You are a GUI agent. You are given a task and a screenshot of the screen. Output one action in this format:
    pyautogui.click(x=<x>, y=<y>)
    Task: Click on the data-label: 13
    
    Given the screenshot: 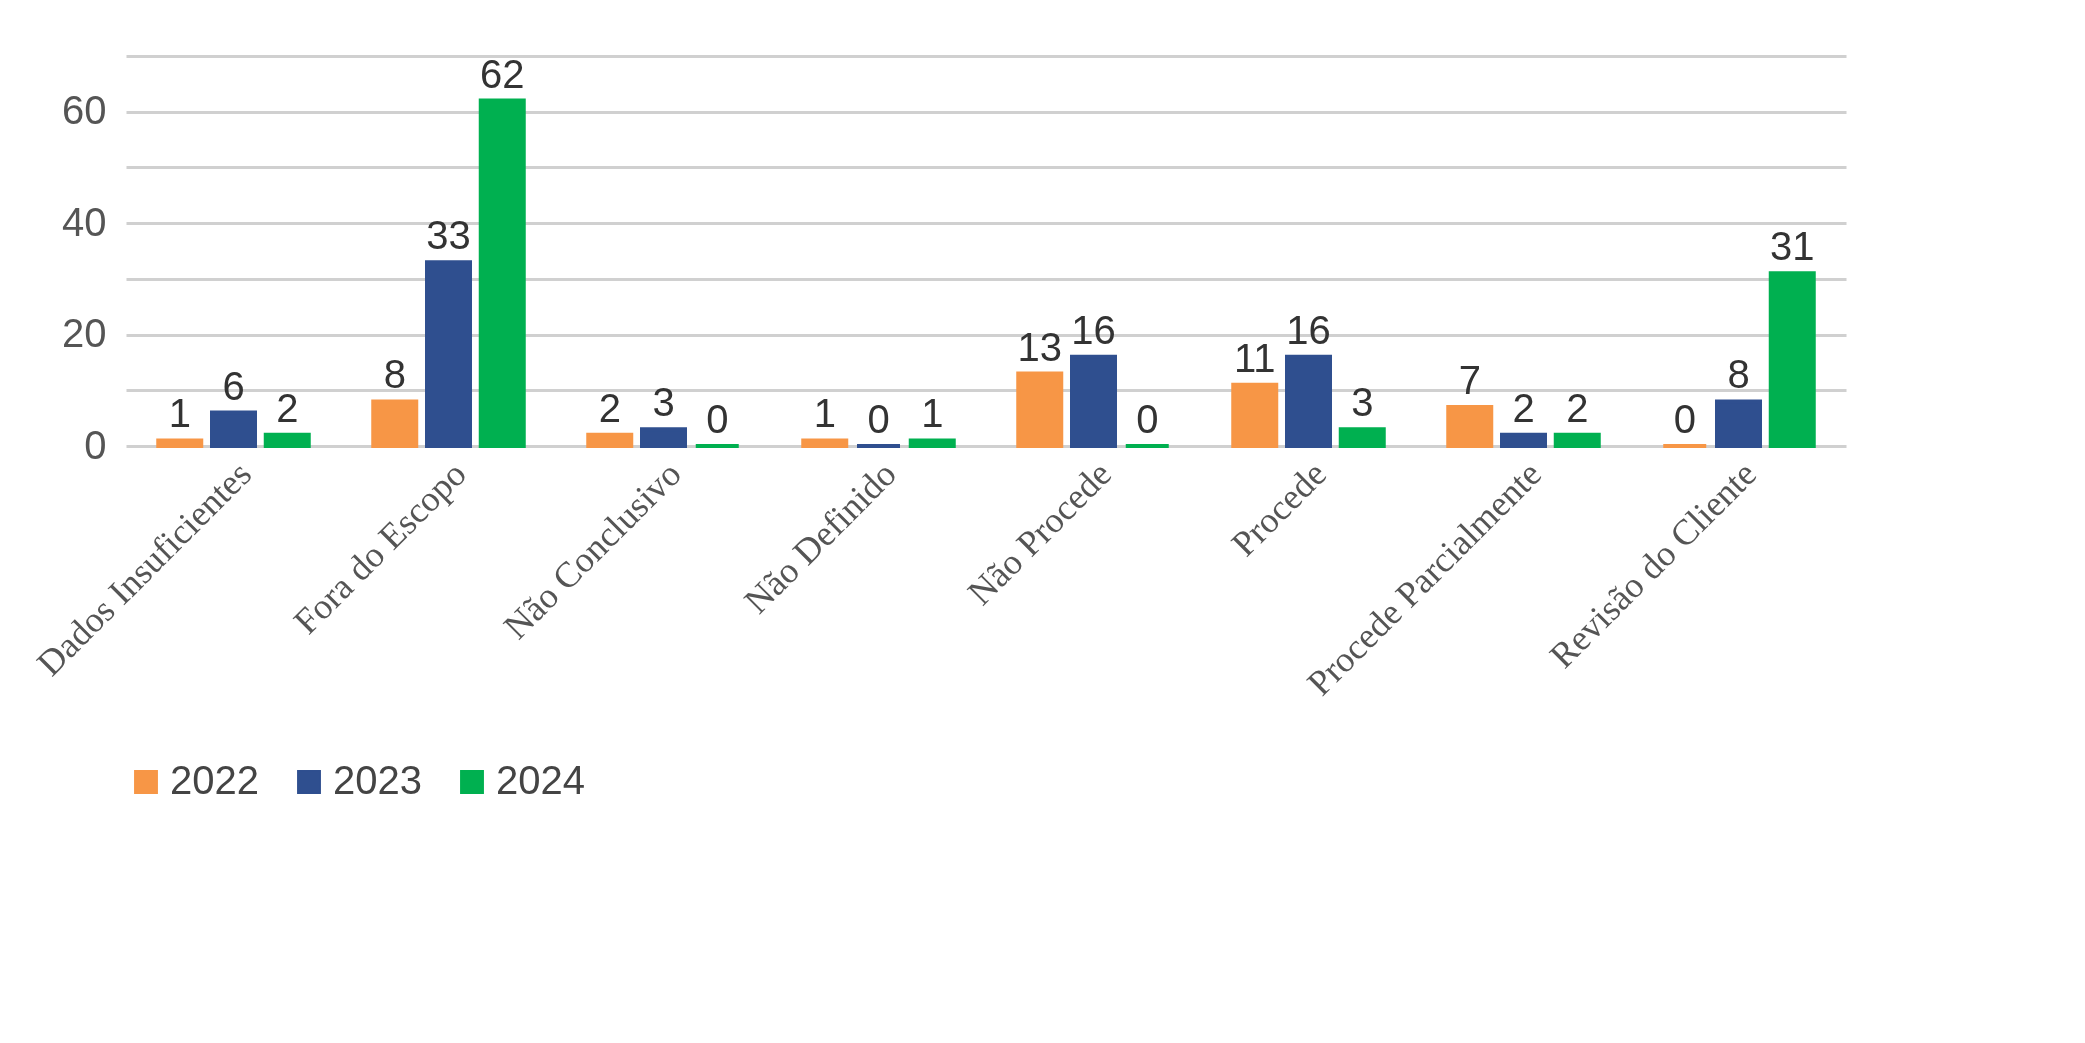 What is the action you would take?
    pyautogui.click(x=1039, y=346)
    